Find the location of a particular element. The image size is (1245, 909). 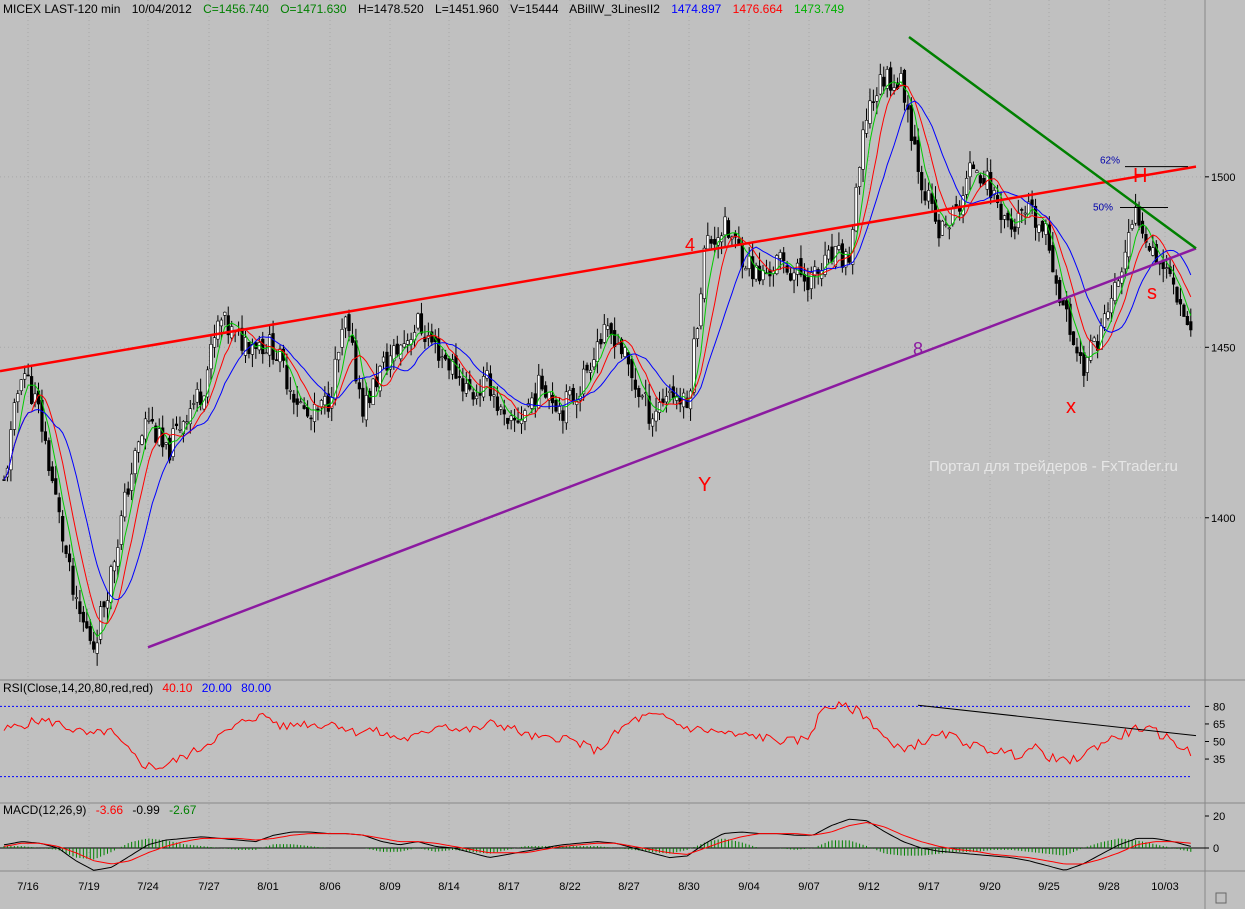

x-tick-label: 9/07 is located at coordinates (808, 887).